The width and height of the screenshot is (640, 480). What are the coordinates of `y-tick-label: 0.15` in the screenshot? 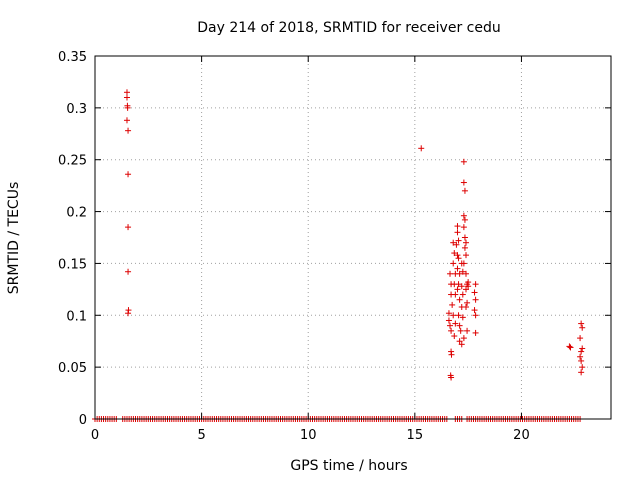 It's located at (72, 264).